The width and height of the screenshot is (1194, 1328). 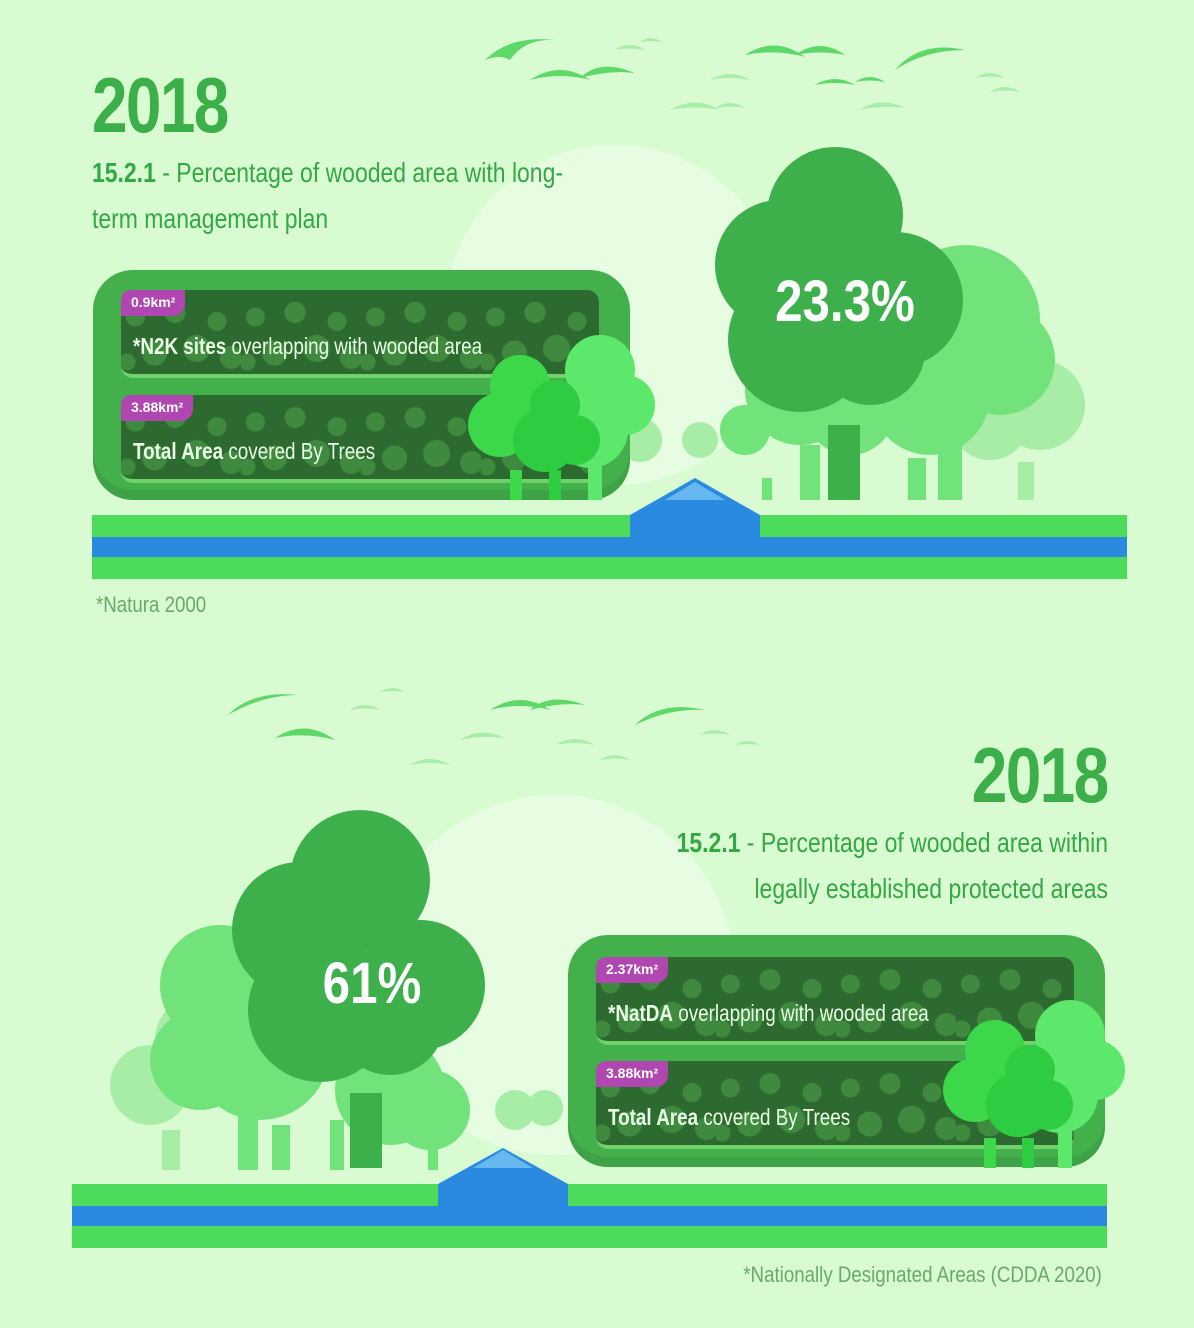 What do you see at coordinates (609, 568) in the screenshot?
I see `ground-1-bottom` at bounding box center [609, 568].